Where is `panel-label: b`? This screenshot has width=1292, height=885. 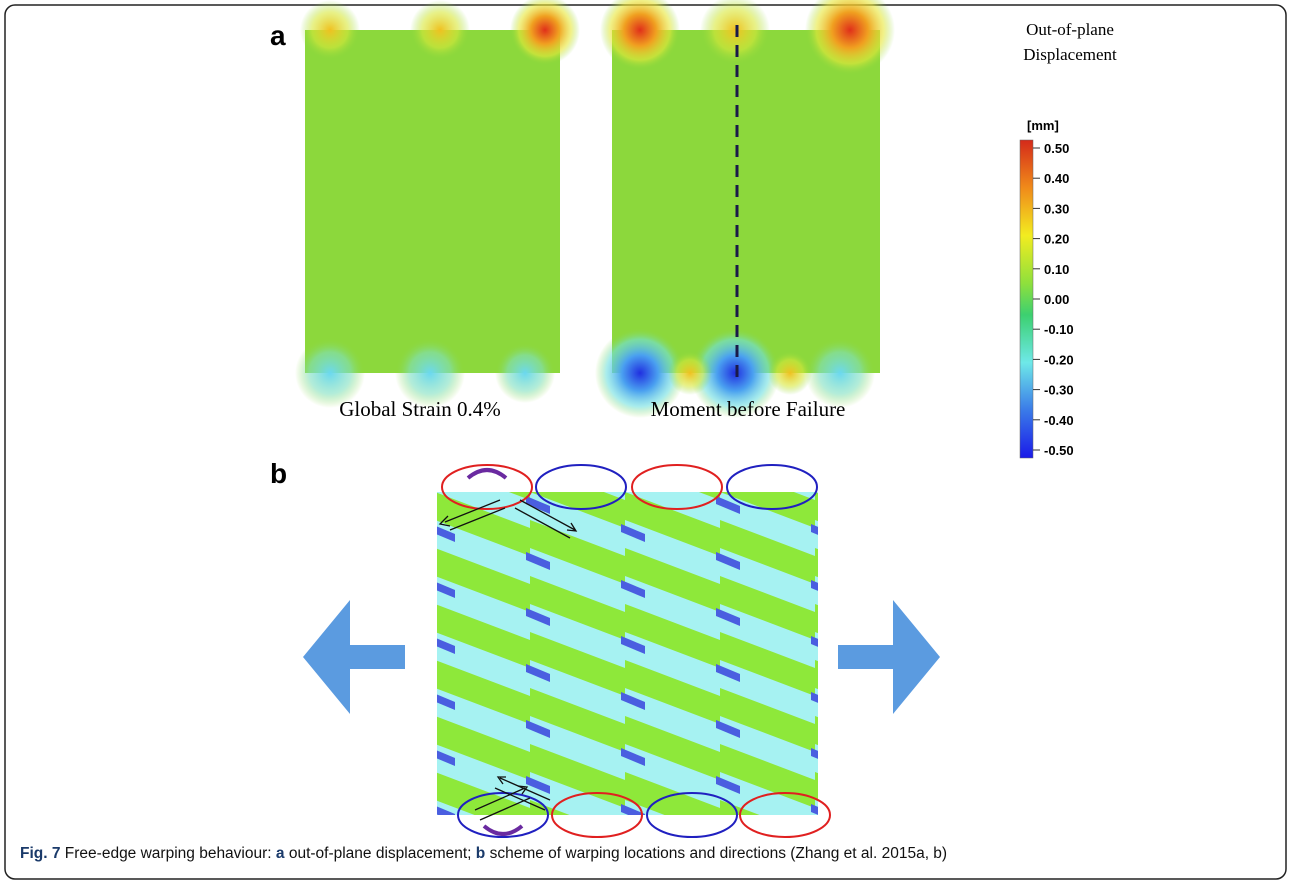
panel-label: b is located at coordinates (278, 473).